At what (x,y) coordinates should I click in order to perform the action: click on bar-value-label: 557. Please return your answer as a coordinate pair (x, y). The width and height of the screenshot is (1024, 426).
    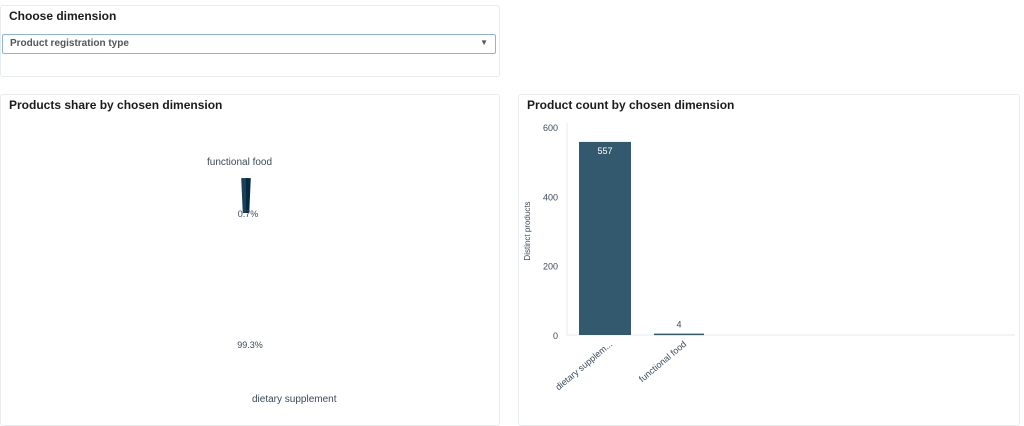
    Looking at the image, I should click on (604, 151).